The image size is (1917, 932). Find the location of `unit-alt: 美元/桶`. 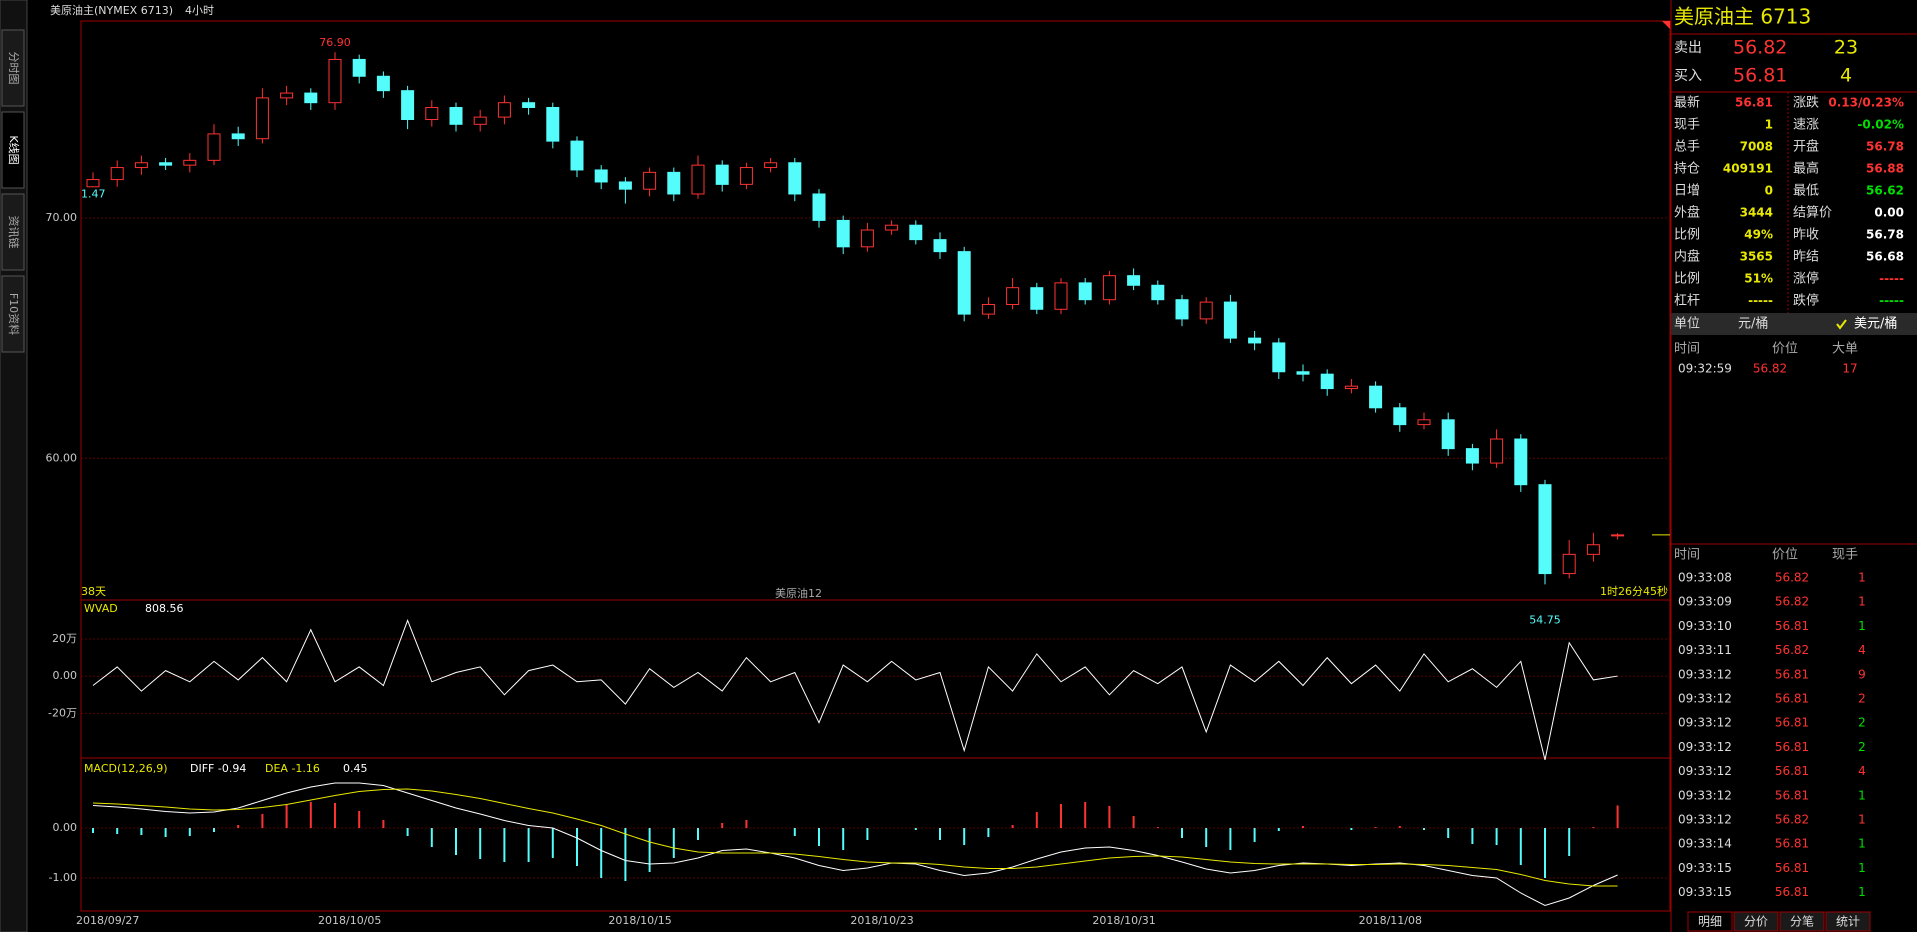

unit-alt: 美元/桶 is located at coordinates (1875, 324).